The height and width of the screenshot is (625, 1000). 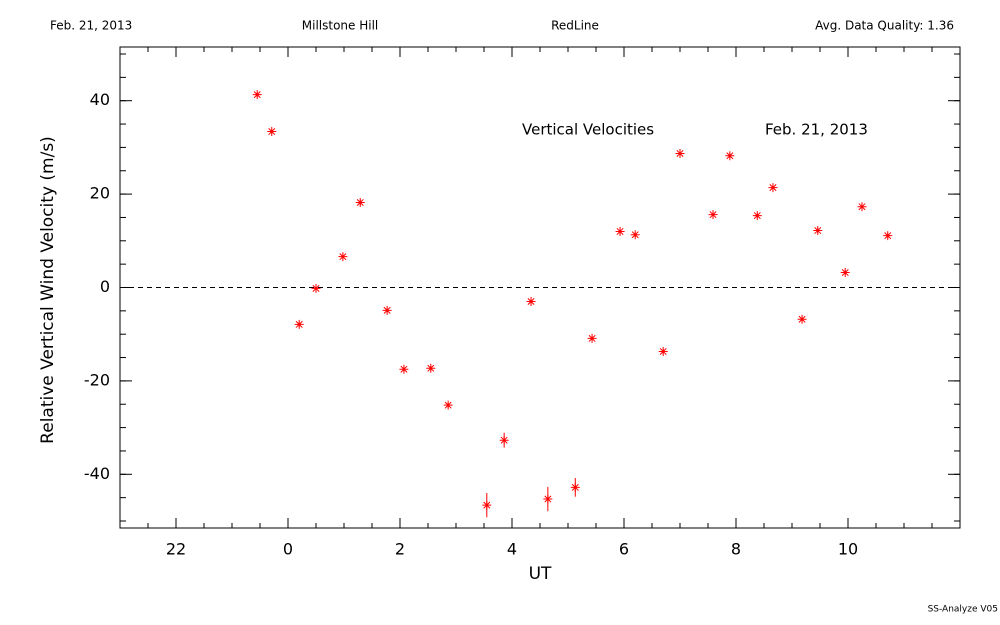 What do you see at coordinates (624, 549) in the screenshot?
I see `x-tick-label: 6` at bounding box center [624, 549].